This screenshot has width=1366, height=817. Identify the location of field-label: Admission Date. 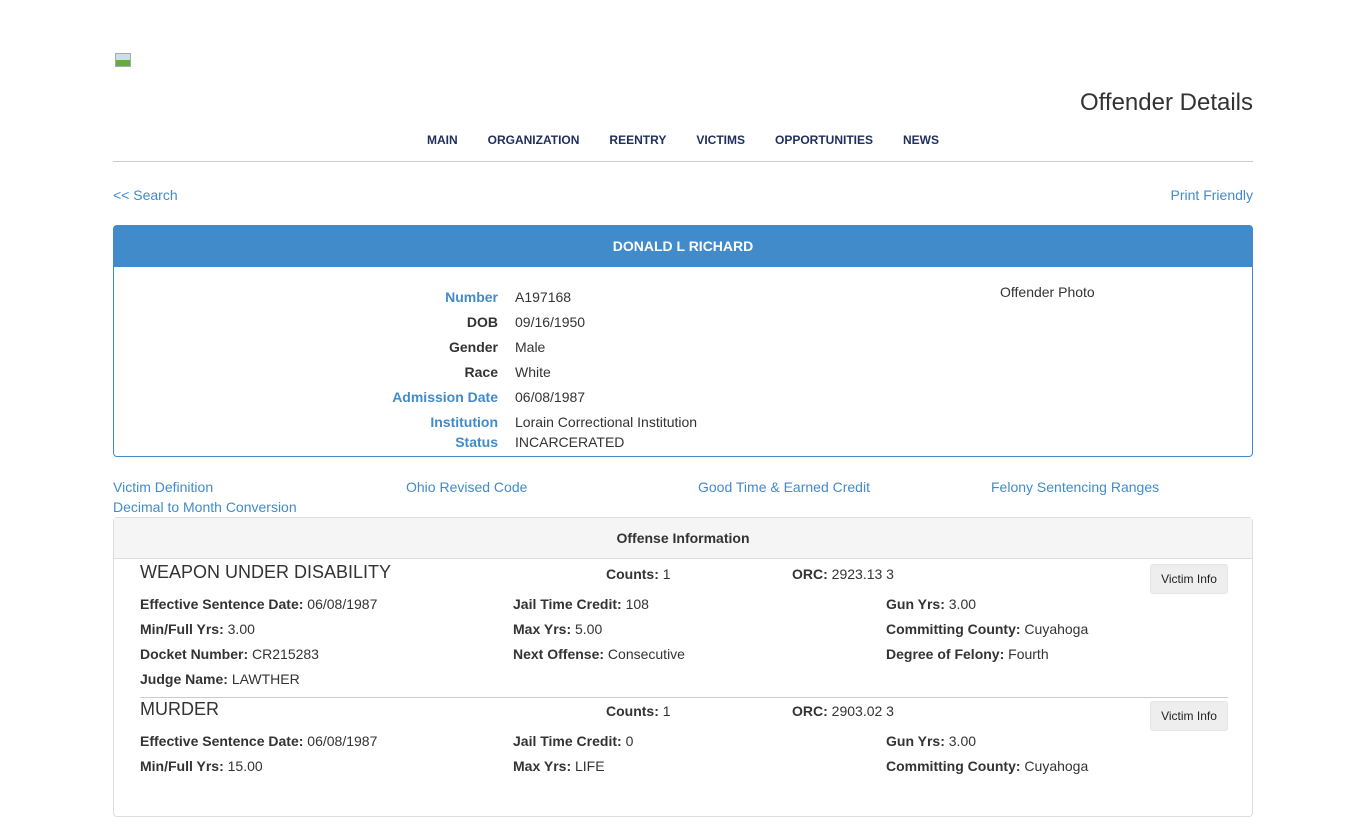
(445, 397).